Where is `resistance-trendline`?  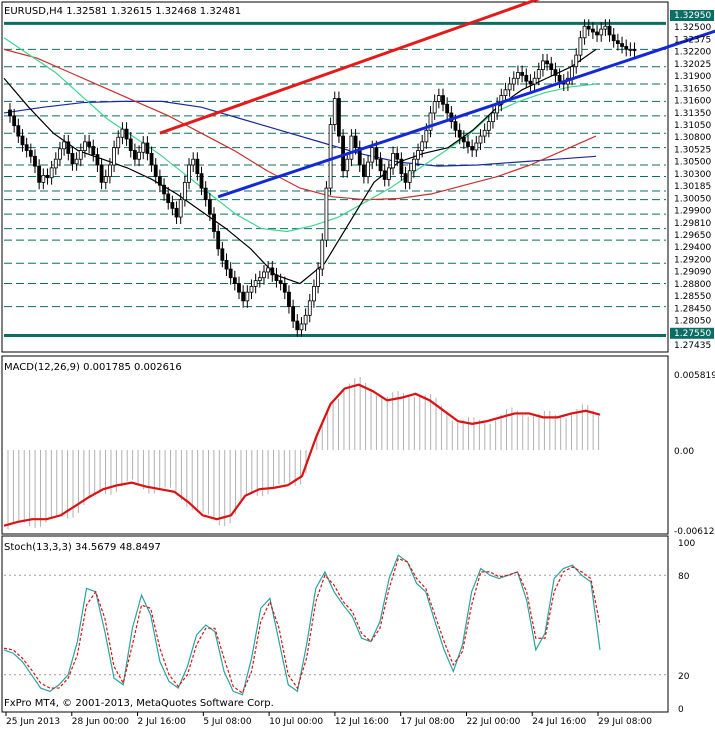 resistance-trendline is located at coordinates (350, 67).